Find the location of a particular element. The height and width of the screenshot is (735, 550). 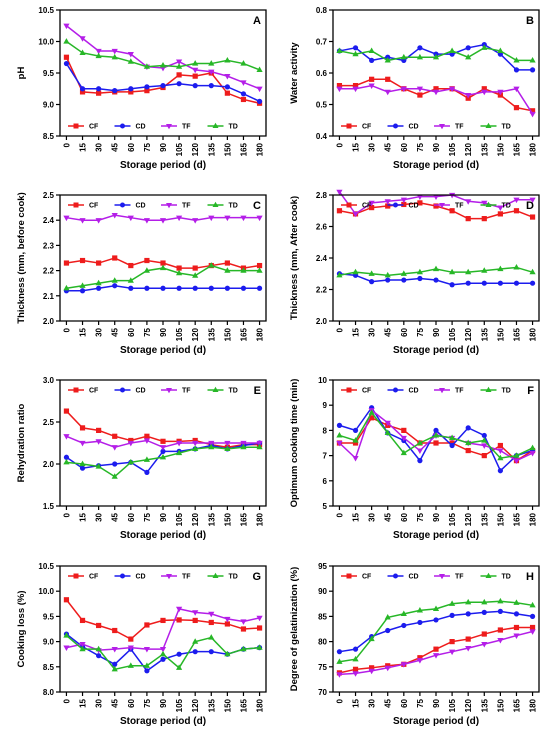

legend-label: TF is located at coordinates (459, 127).